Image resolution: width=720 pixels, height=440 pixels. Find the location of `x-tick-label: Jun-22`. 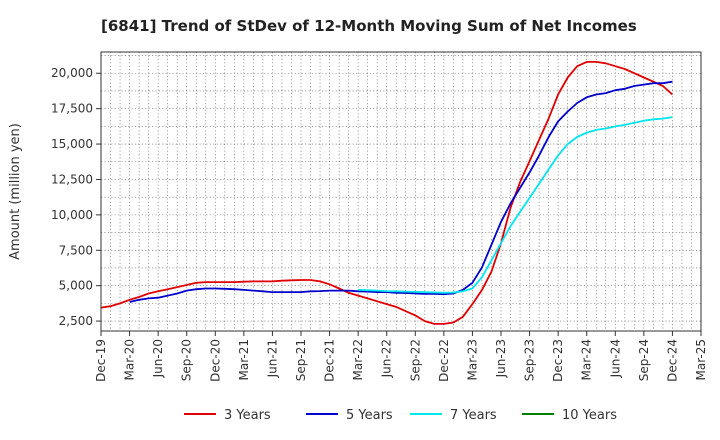

x-tick-label: Jun-22 is located at coordinates (387, 358).